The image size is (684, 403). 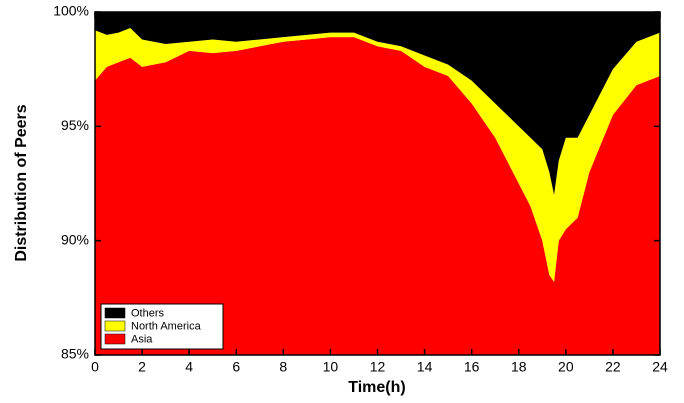 What do you see at coordinates (189, 367) in the screenshot?
I see `x-tick-label: 4` at bounding box center [189, 367].